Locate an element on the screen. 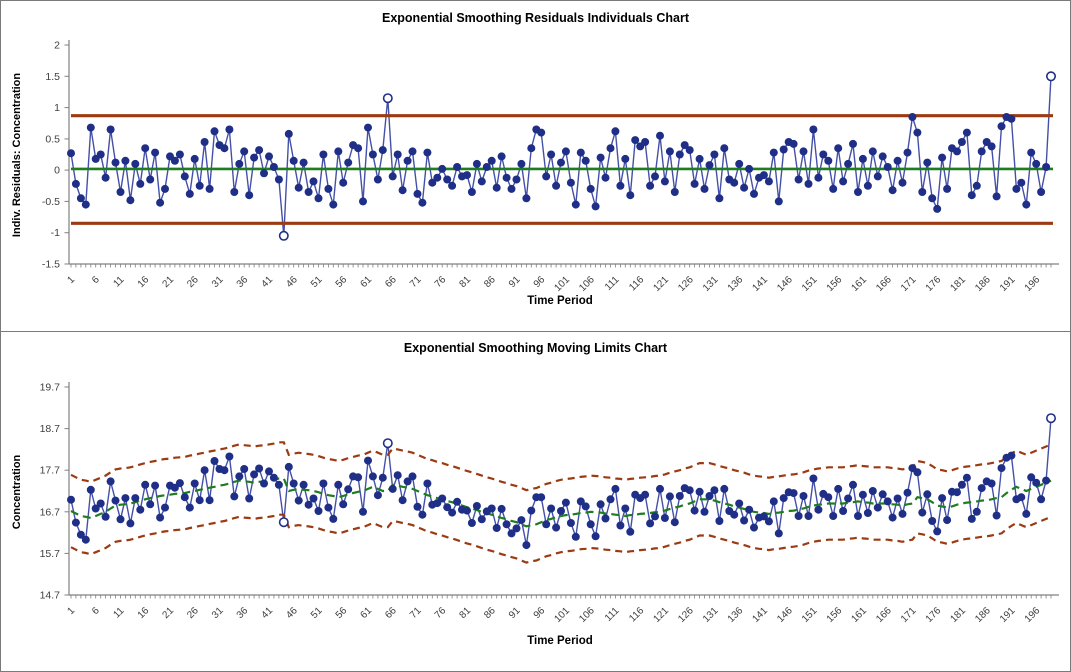 The image size is (1071, 672). out-of-control-point is located at coordinates (387, 98).